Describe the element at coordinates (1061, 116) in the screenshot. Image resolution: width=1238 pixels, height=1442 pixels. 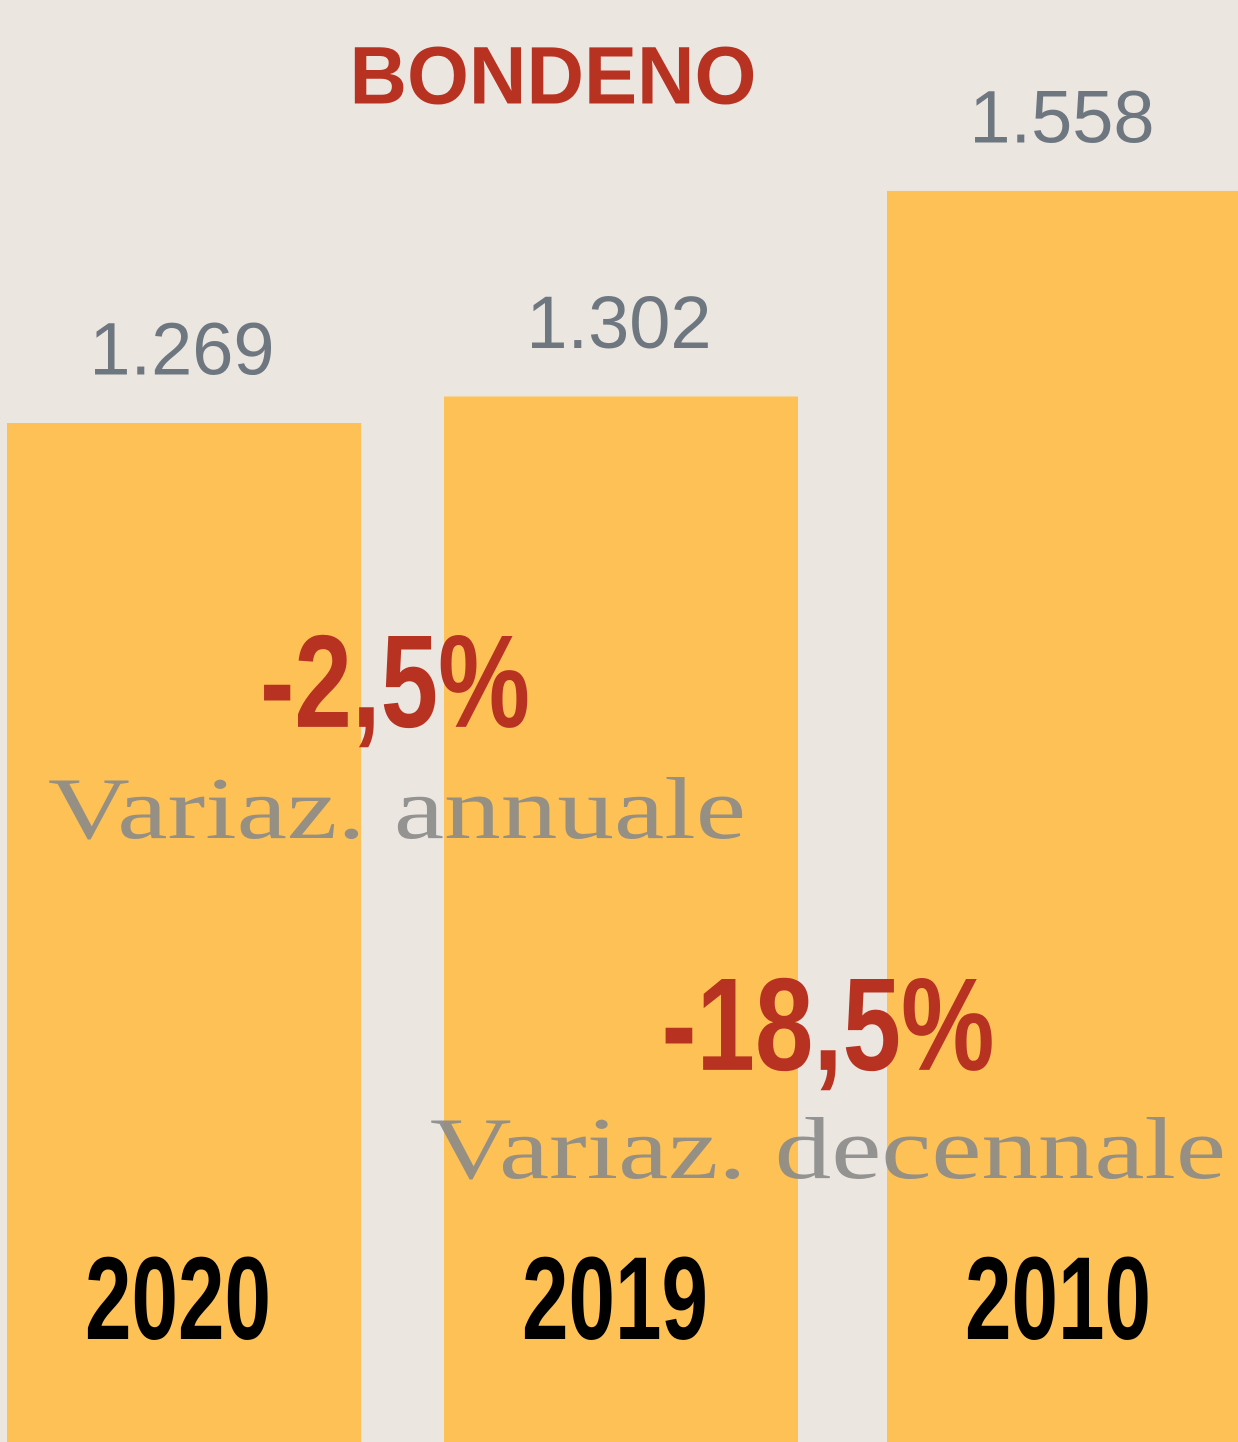
I see `value-label: 1.558` at that location.